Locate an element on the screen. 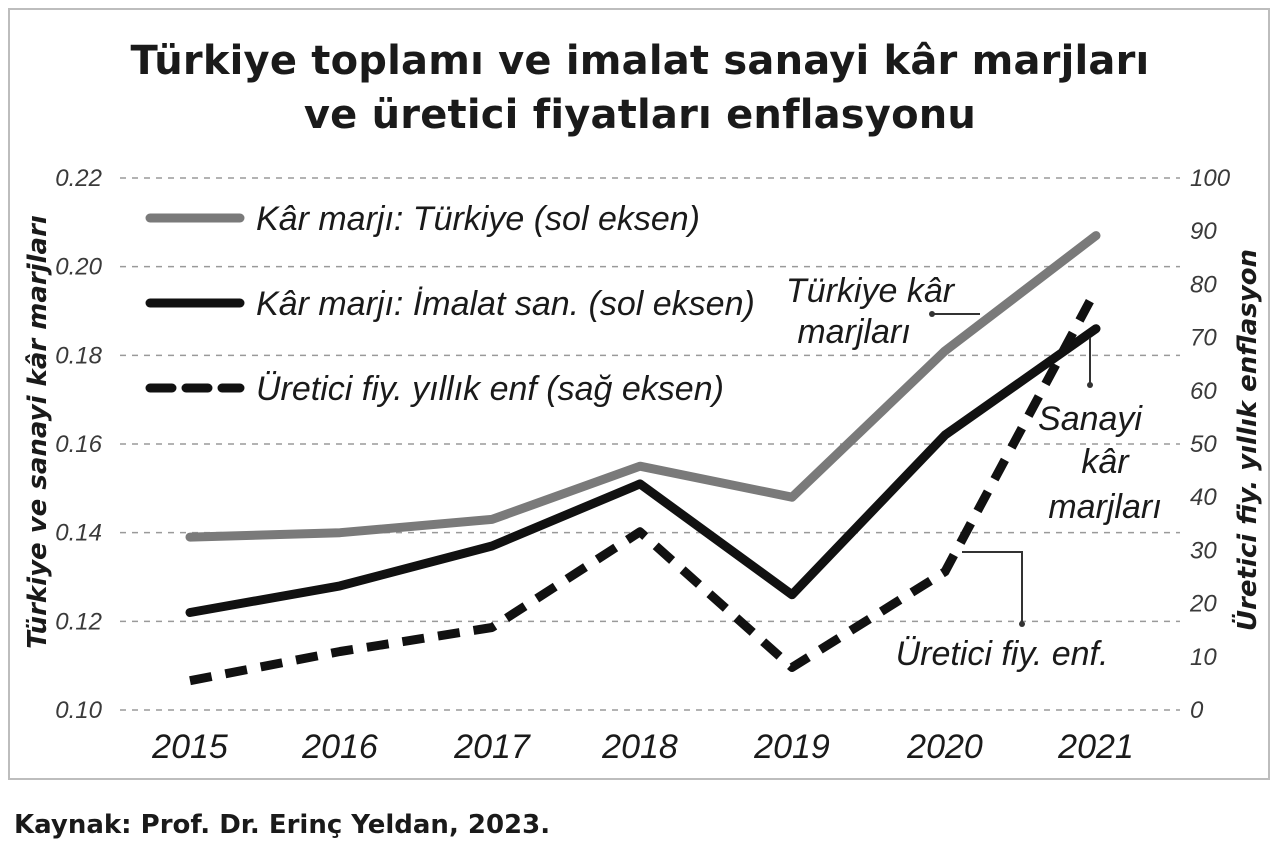 The height and width of the screenshot is (852, 1280). right-tick-label: 40 is located at coordinates (1203, 497).